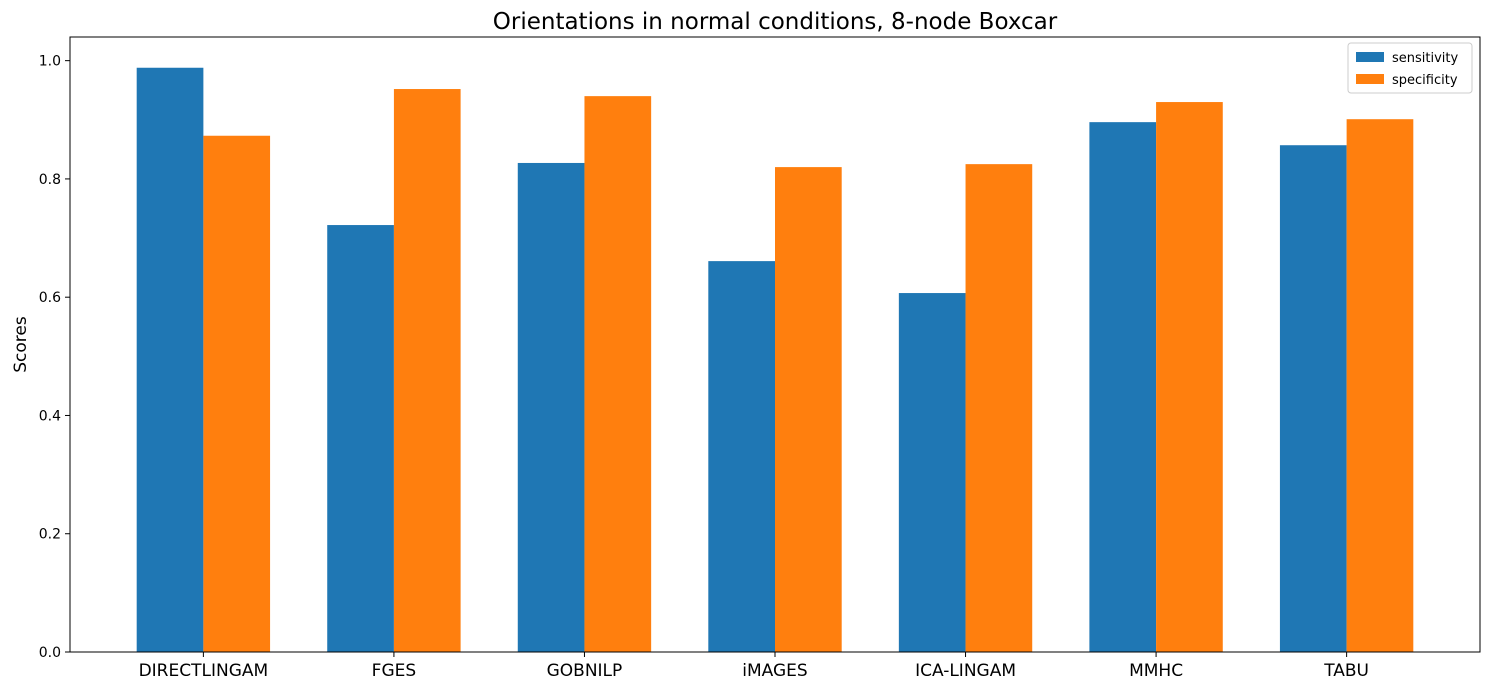  I want to click on bar-specificity-fges, so click(427, 371).